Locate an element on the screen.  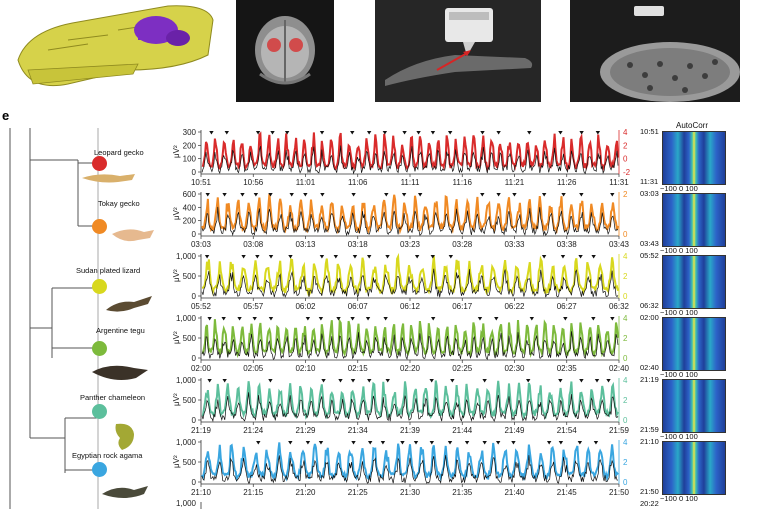
x-tick-label: 06:32 is located at coordinates (619, 306).